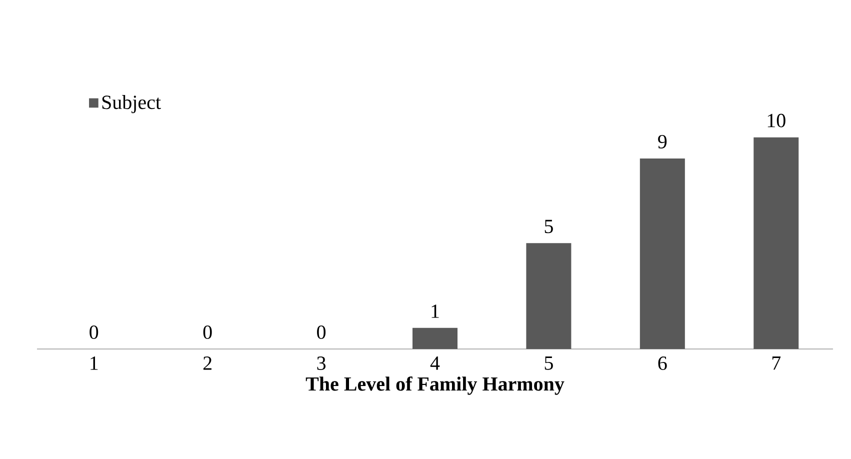 The image size is (851, 459). I want to click on data-label: 9, so click(662, 141).